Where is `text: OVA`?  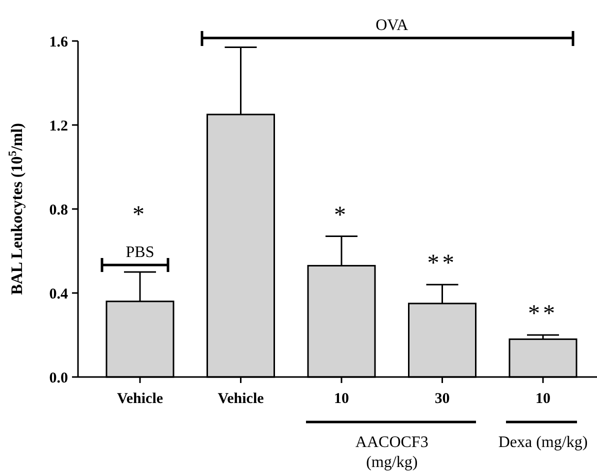
text: OVA is located at coordinates (392, 25).